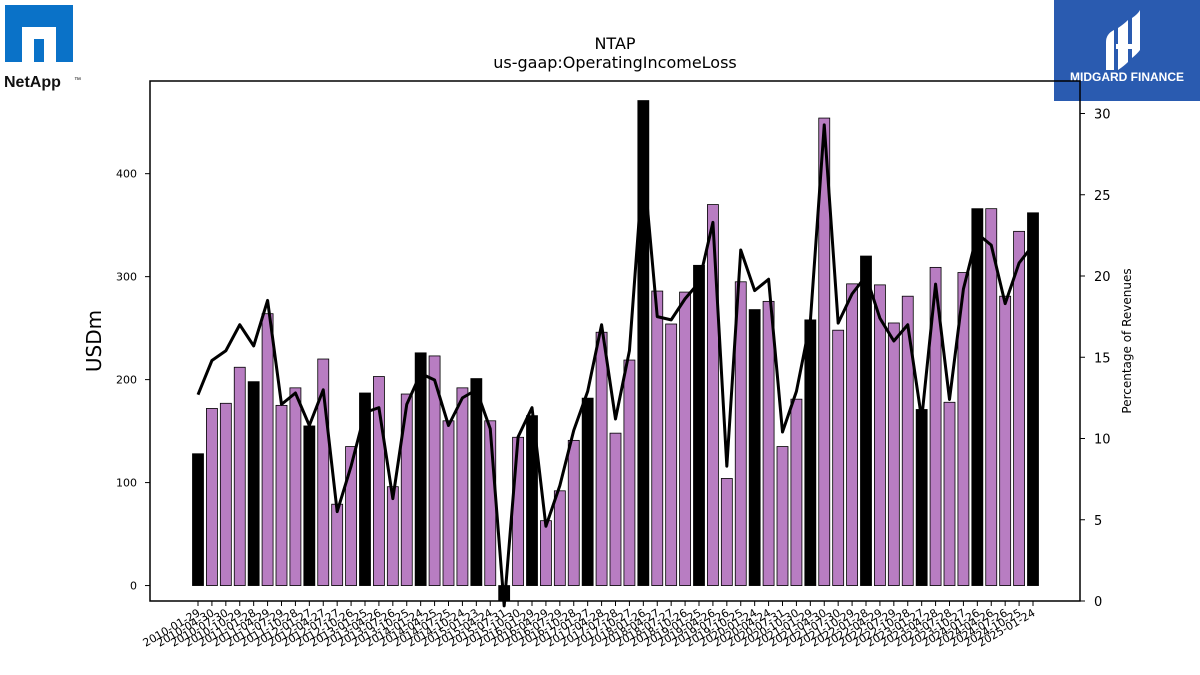  I want to click on midgard-finance-logo: MIDGARD FINANCE, so click(1127, 50).